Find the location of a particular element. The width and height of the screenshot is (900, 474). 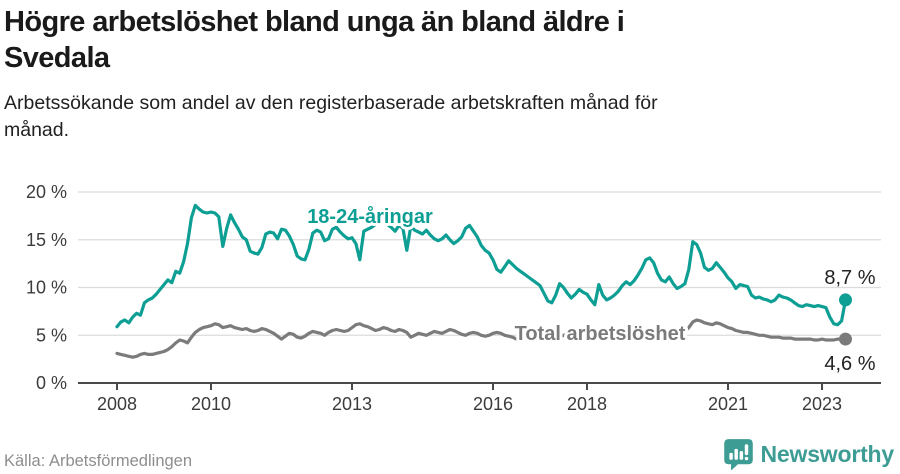

end-dot-total is located at coordinates (845, 339).